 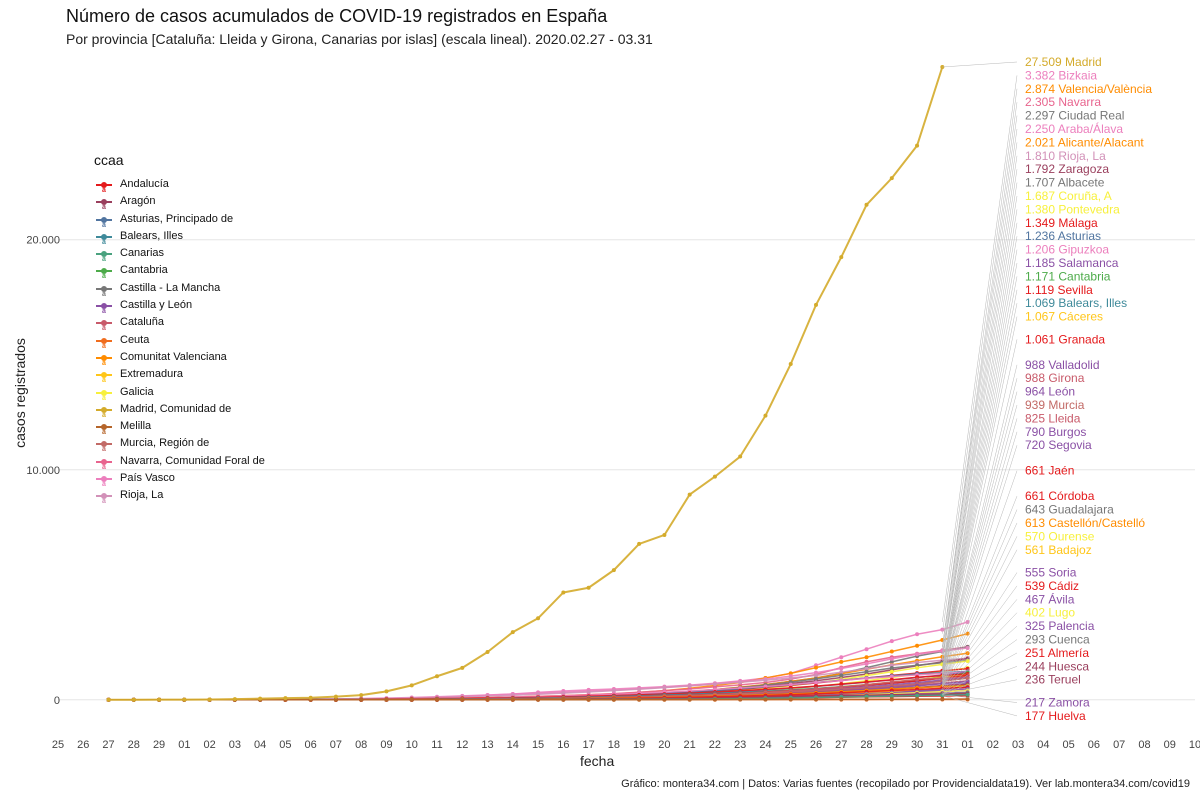 I want to click on end-label-name: Huelva, so click(x=1067, y=716).